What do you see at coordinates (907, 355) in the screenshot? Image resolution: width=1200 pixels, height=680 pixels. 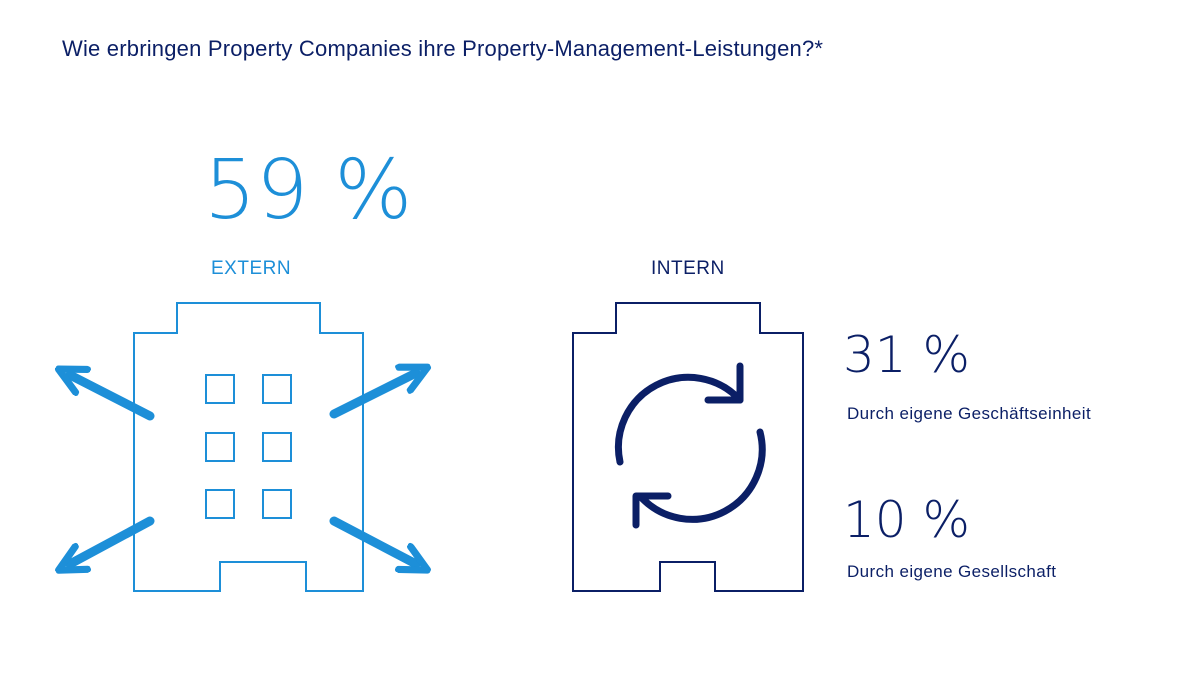 I see `intern-unit-percentage: 31 %` at bounding box center [907, 355].